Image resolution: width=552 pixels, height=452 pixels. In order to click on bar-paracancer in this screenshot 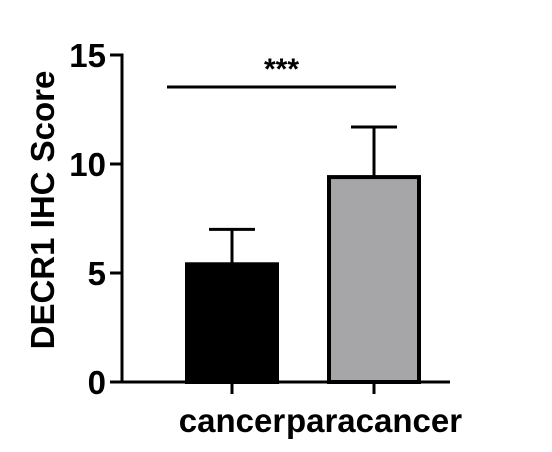, I will do `click(374, 279)`.